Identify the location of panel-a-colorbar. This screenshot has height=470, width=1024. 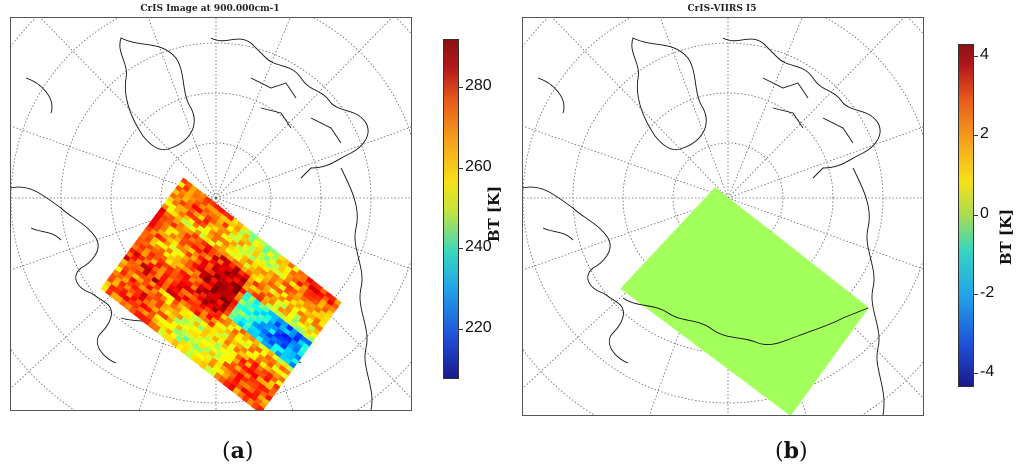
(451, 209).